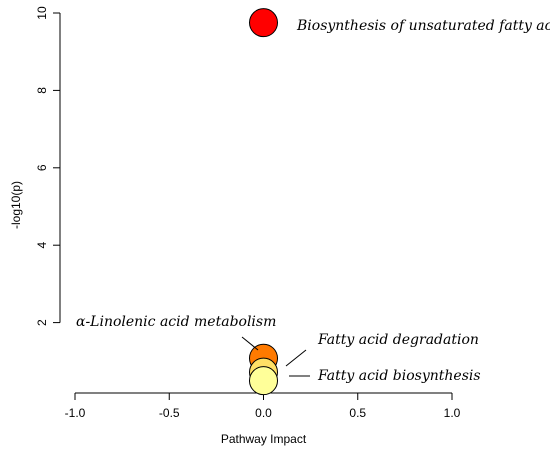  I want to click on x-tick-label: 0.5, so click(357, 413).